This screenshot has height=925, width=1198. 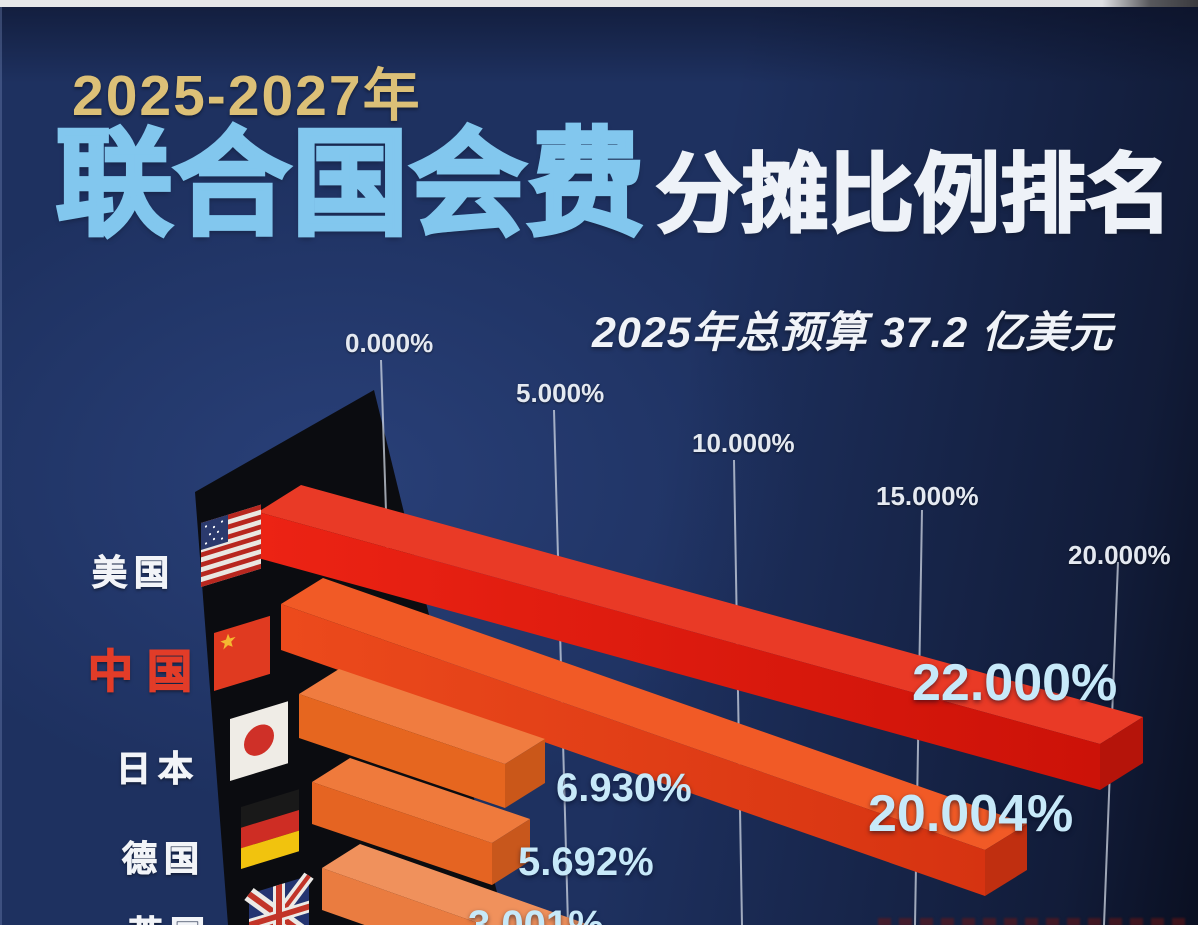 What do you see at coordinates (853, 333) in the screenshot?
I see `budget-subtitle: 2025年总预算 37.2 亿美元` at bounding box center [853, 333].